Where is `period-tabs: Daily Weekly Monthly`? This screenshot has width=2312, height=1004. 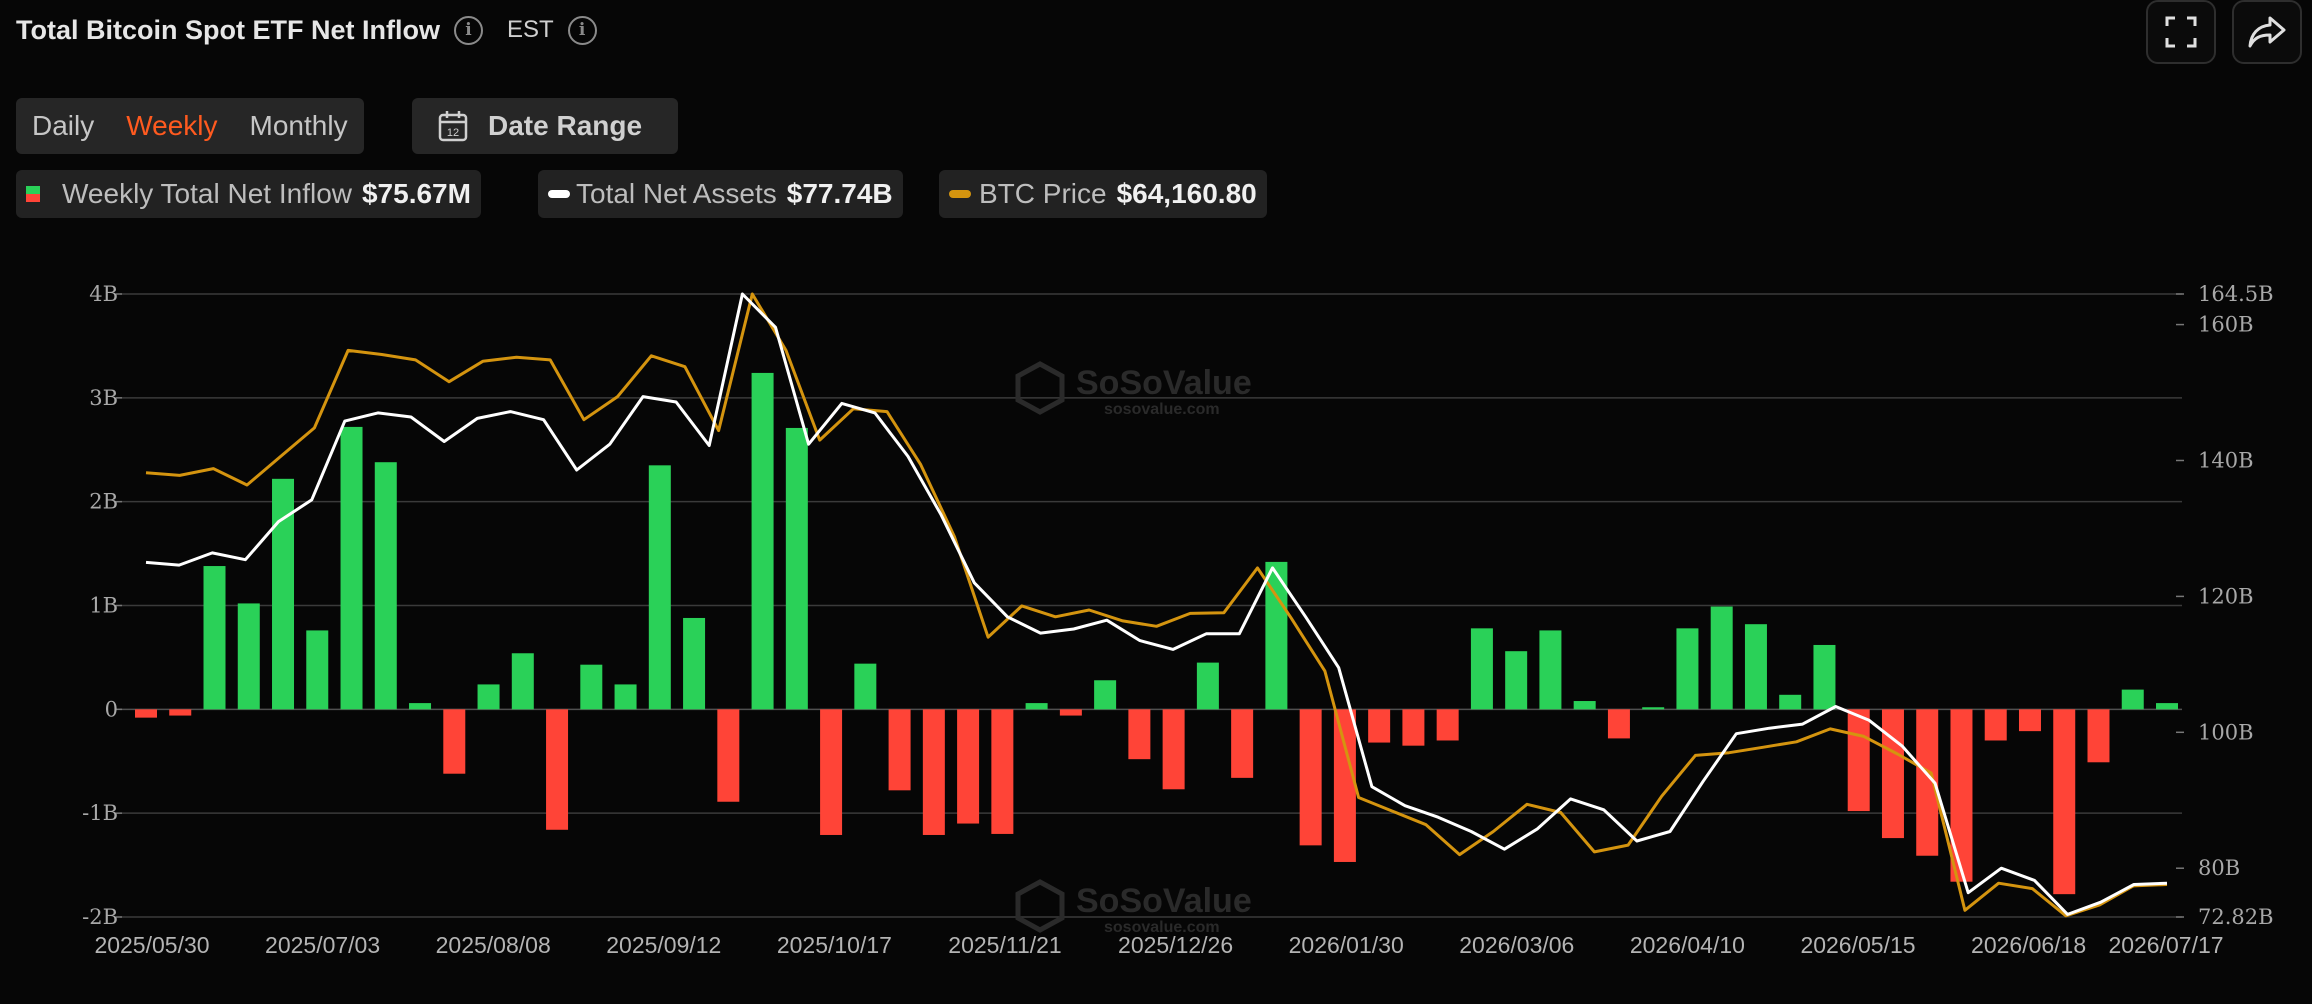 period-tabs: Daily Weekly Monthly is located at coordinates (190, 126).